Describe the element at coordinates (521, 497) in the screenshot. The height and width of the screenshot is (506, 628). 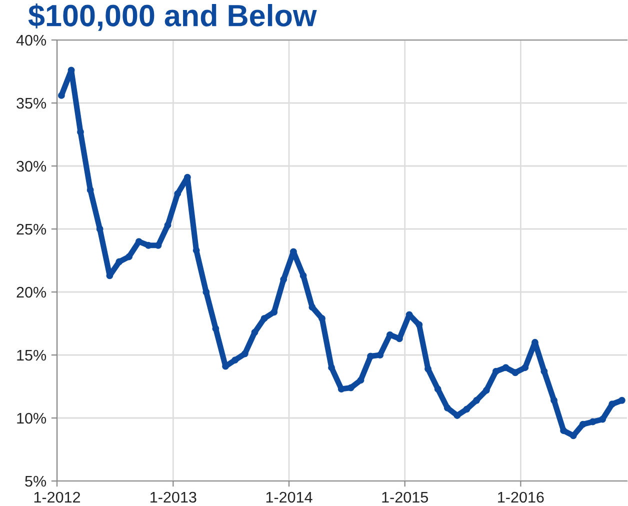
I see `x-tick-label: 1-2016` at that location.